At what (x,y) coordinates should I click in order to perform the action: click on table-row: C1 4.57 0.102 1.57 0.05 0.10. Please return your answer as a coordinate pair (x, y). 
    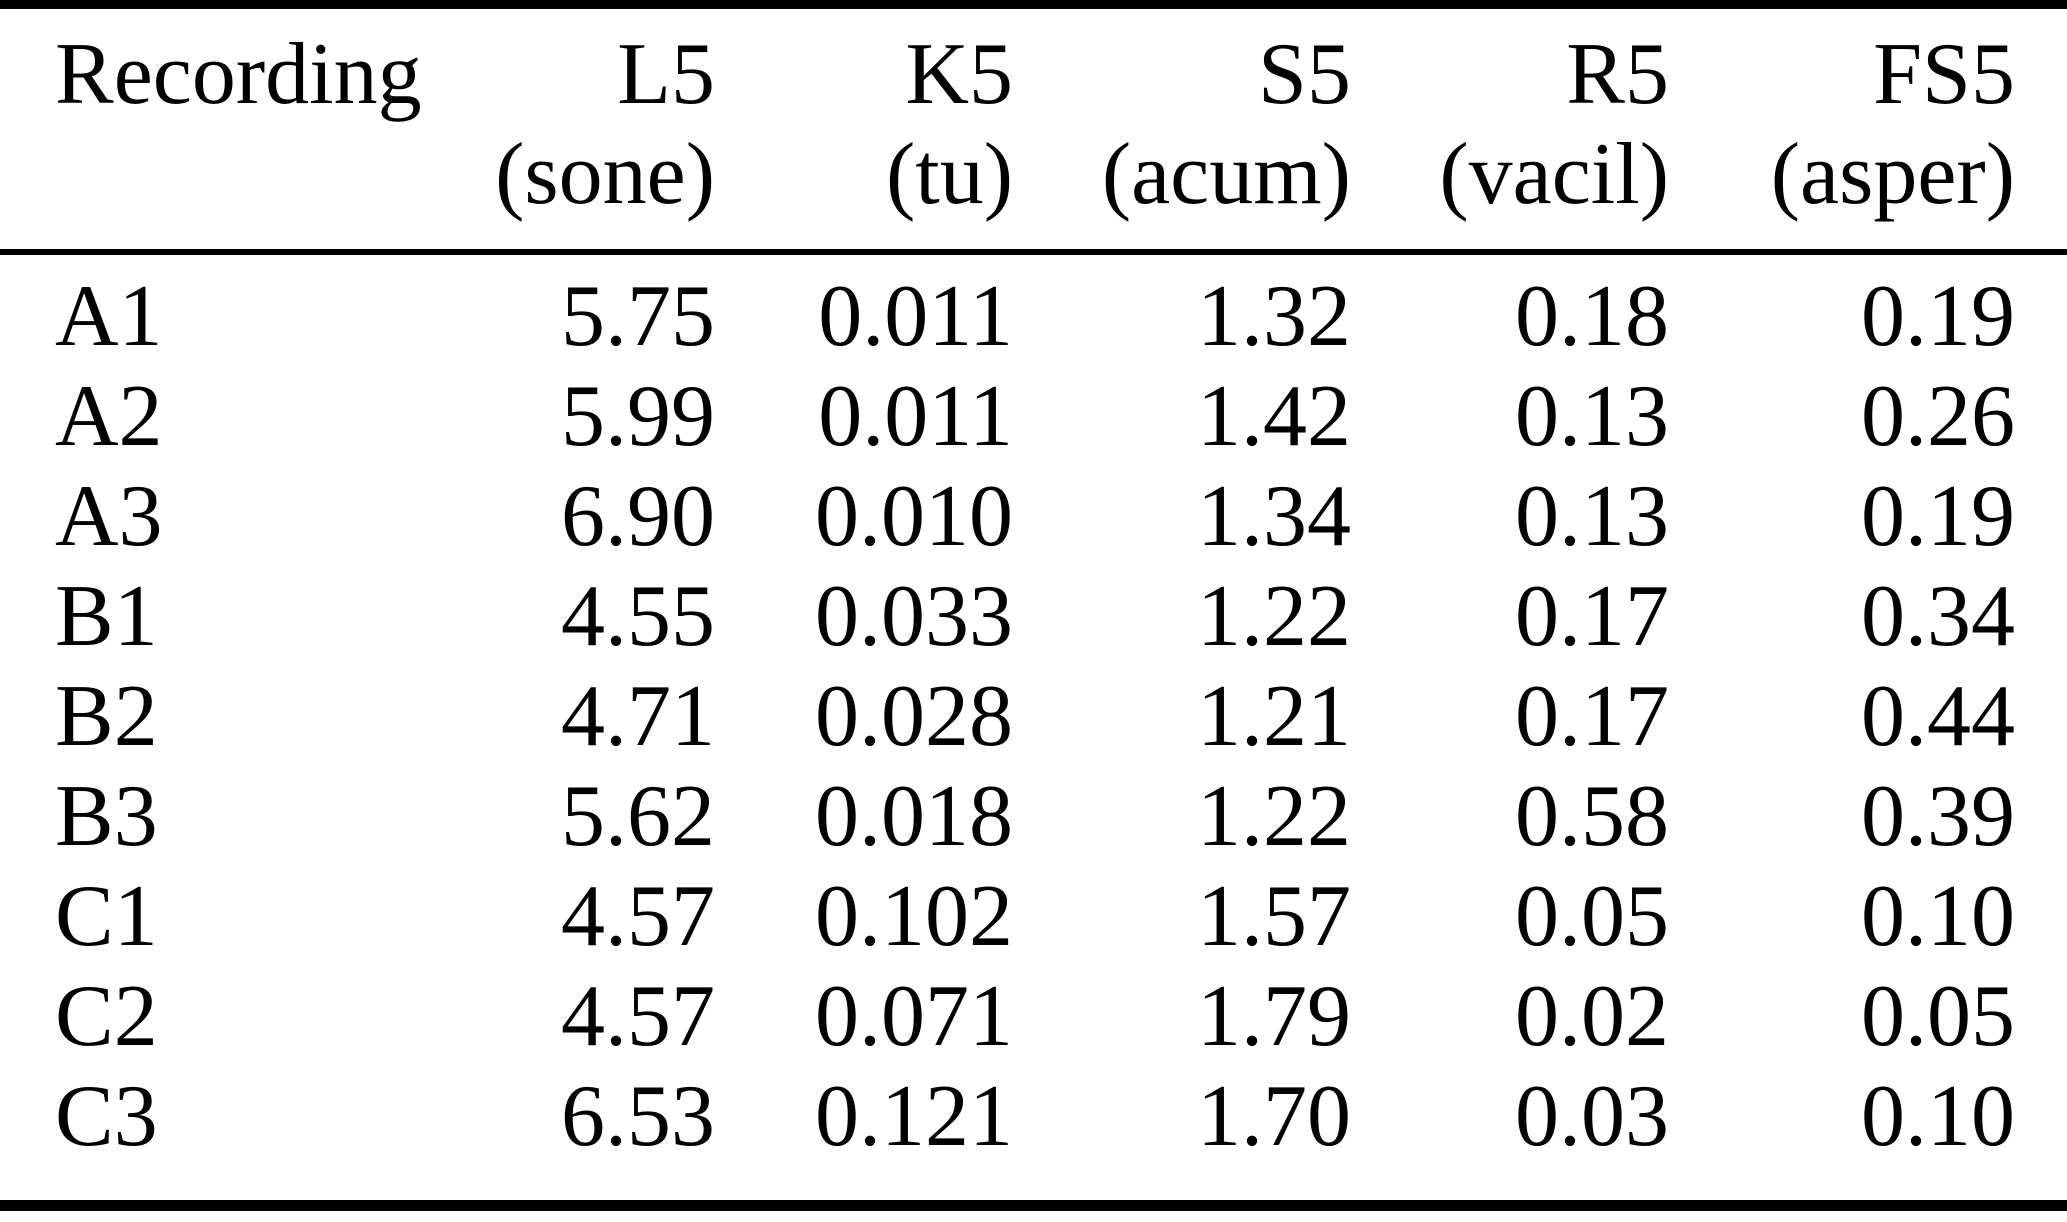
    Looking at the image, I should click on (1033, 917).